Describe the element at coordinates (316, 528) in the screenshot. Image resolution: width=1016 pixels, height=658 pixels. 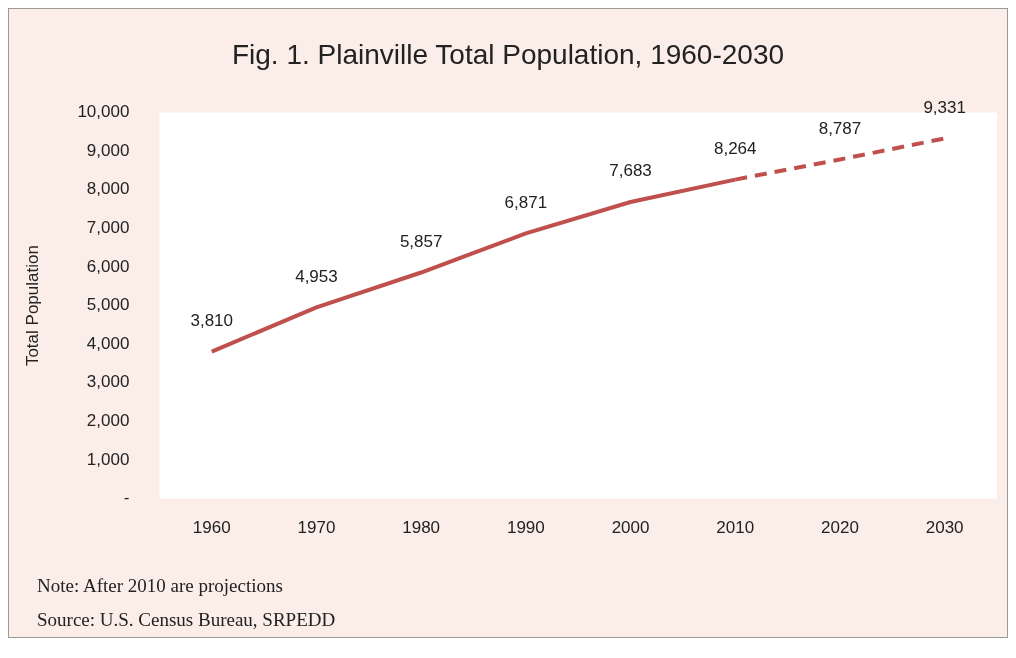
I see `x-tick-label: 1970` at that location.